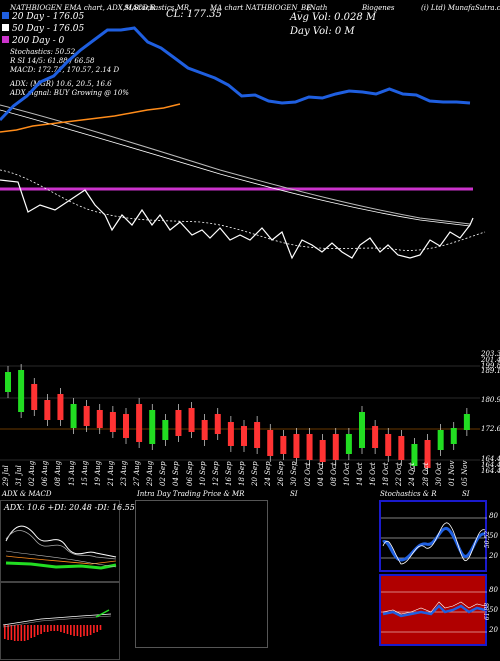 This screenshot has width=500, height=661. What do you see at coordinates (124, 473) in the screenshot?
I see `date-label: 23 Aug` at bounding box center [124, 473].